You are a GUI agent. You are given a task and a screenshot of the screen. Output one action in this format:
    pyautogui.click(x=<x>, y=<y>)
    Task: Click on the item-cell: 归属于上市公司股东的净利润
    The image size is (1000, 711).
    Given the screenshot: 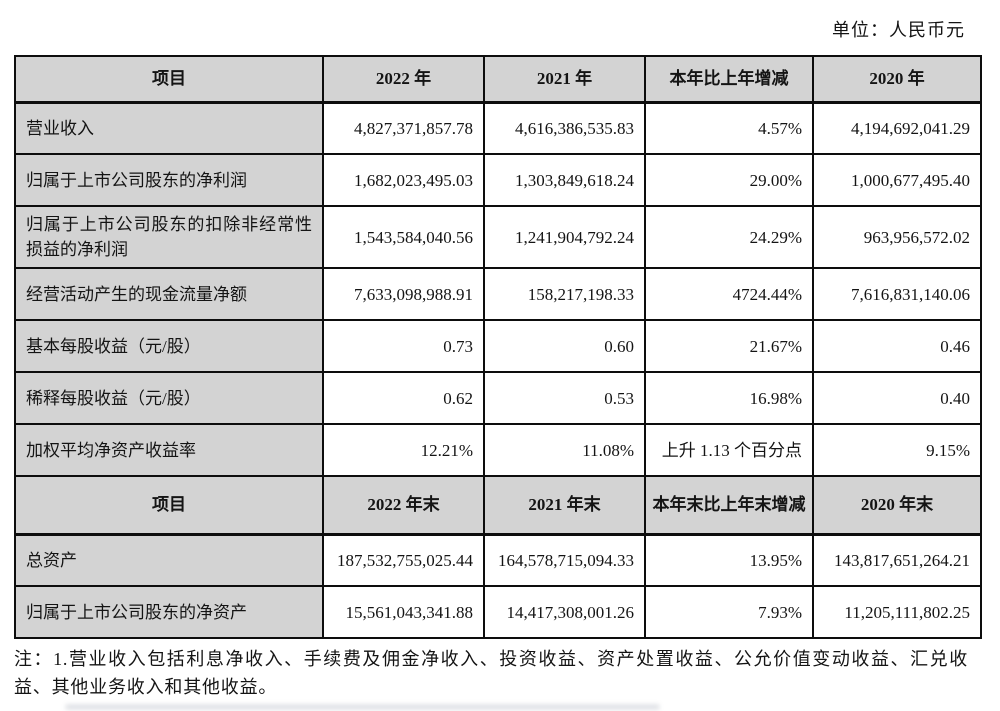 What is the action you would take?
    pyautogui.click(x=169, y=180)
    